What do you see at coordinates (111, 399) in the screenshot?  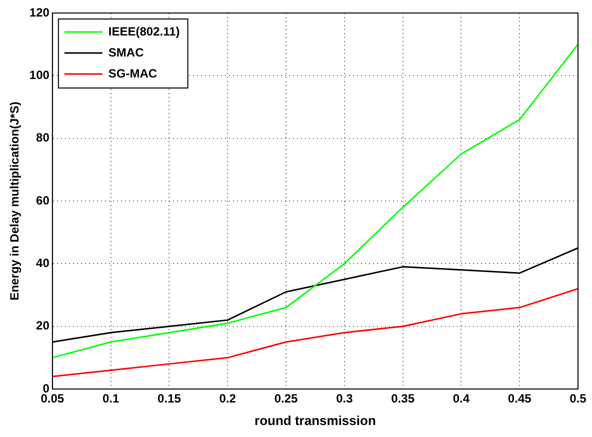 I see `x-tick-label: 0.1` at bounding box center [111, 399].